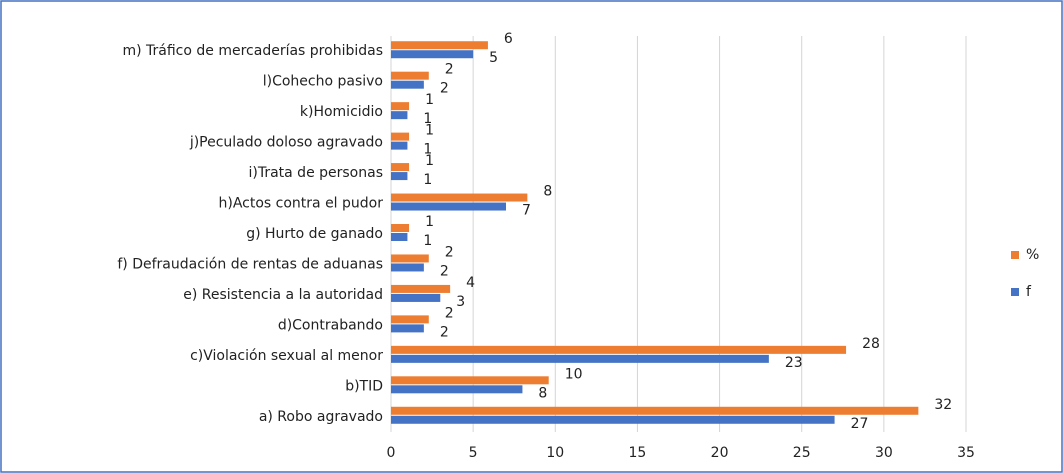 The width and height of the screenshot is (1063, 473). I want to click on data-label: 28, so click(871, 344).